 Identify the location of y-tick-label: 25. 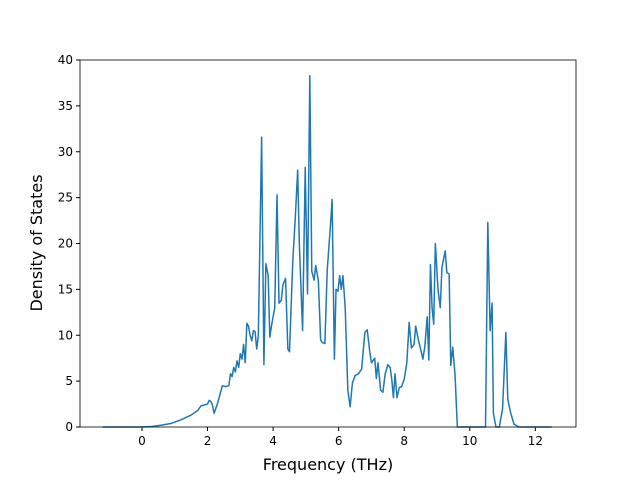
(65, 198).